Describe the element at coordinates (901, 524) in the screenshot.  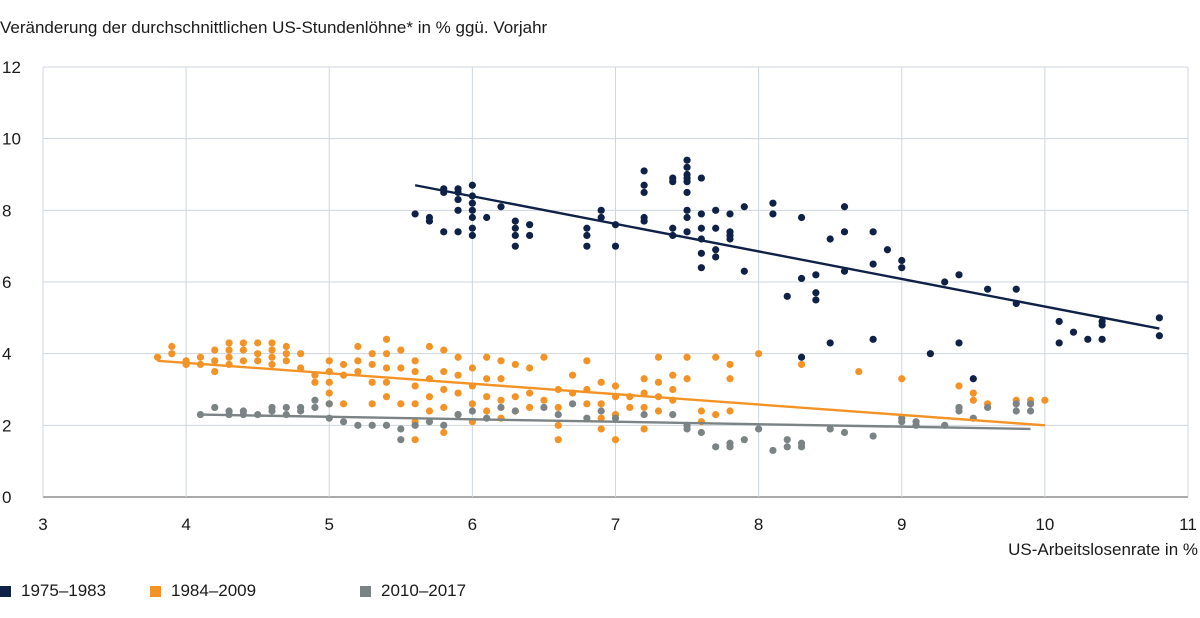
I see `x-tick-label: 9` at that location.